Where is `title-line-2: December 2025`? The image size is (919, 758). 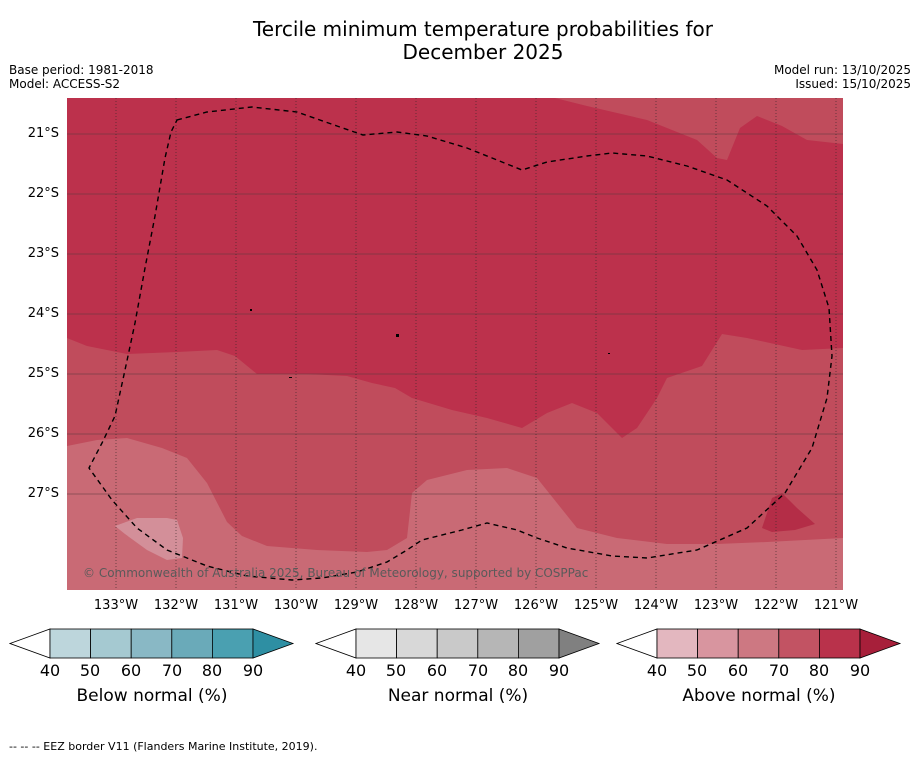 title-line-2: December 2025 is located at coordinates (483, 52).